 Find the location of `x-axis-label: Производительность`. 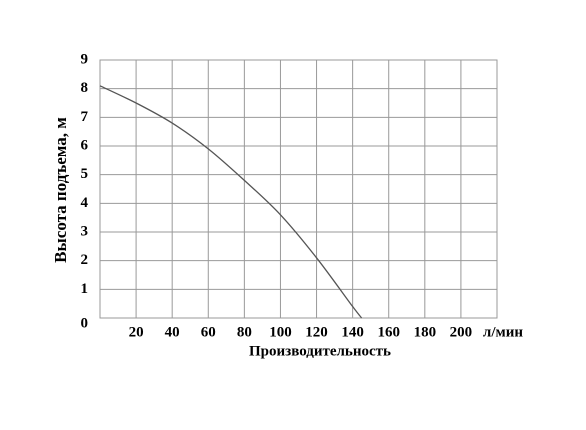

x-axis-label: Производительность is located at coordinates (320, 351).